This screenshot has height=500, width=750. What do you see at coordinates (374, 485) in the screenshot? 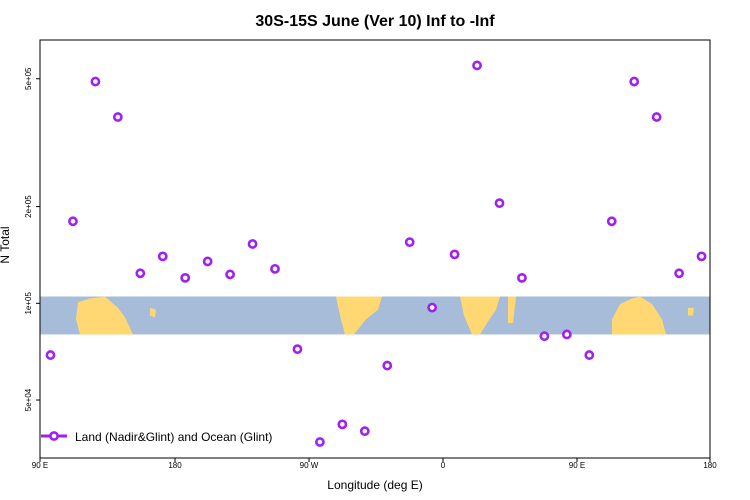
I see `x-axis-label: Longitude (deg E)` at bounding box center [374, 485].